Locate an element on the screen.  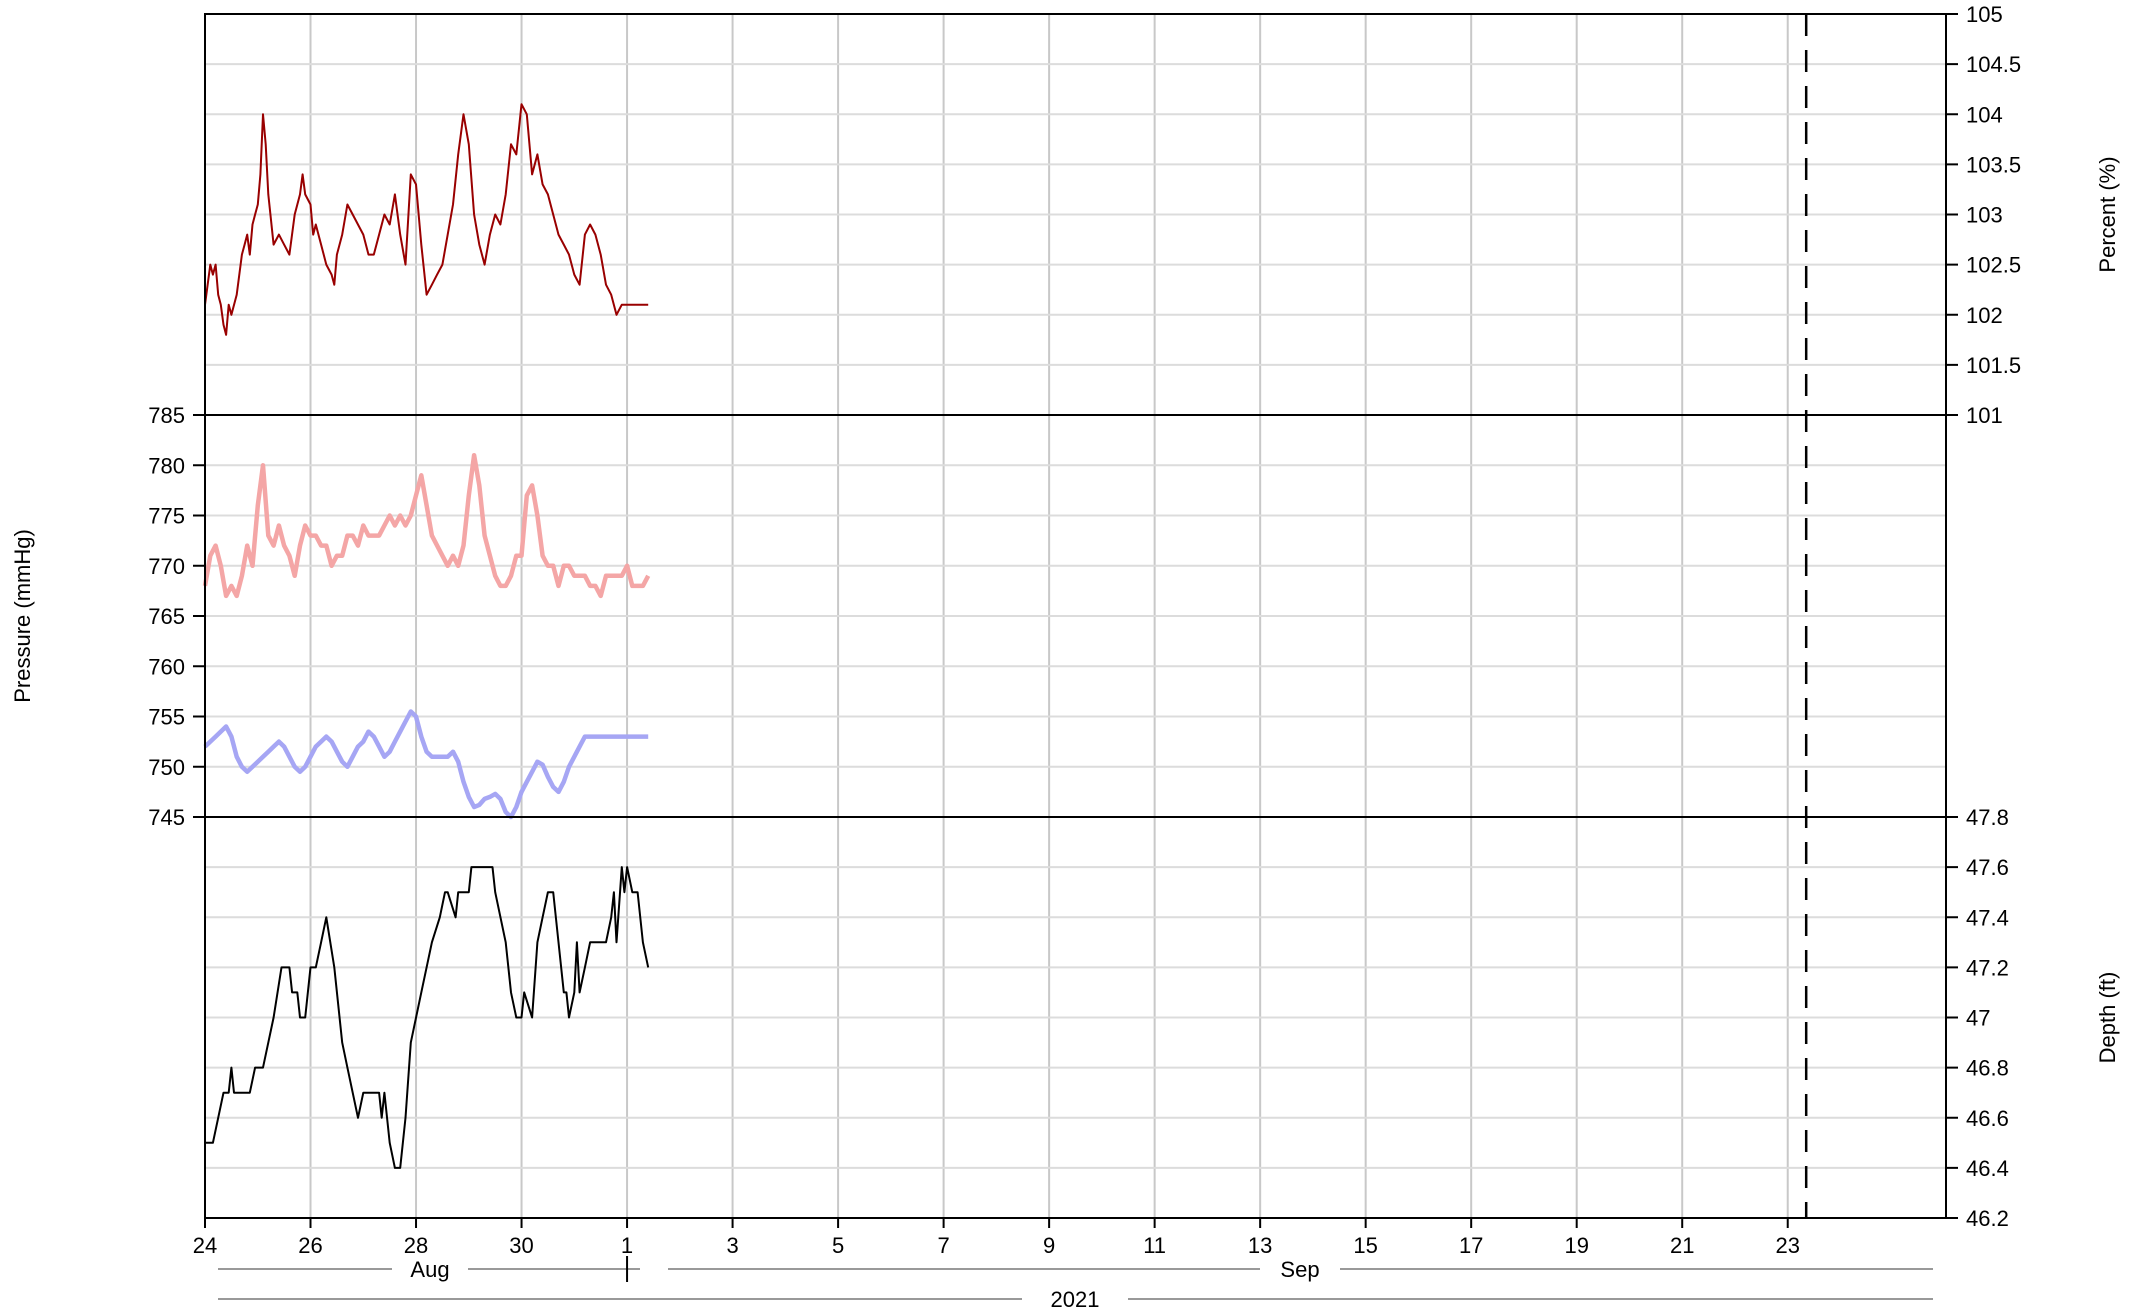
month-label-aug: Aug is located at coordinates (429, 1269).